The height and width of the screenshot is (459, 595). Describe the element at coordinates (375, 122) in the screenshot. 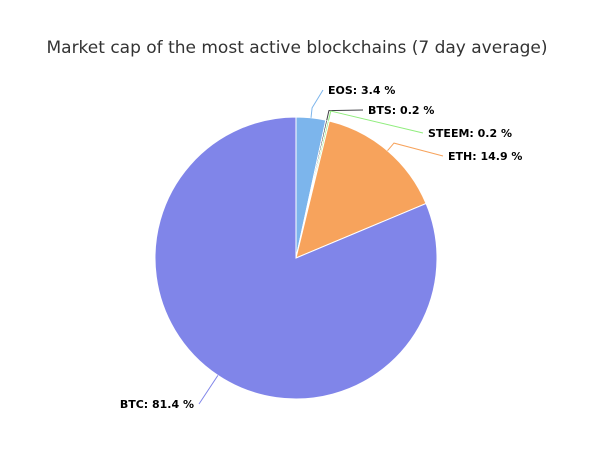

I see `connector-steem` at that location.